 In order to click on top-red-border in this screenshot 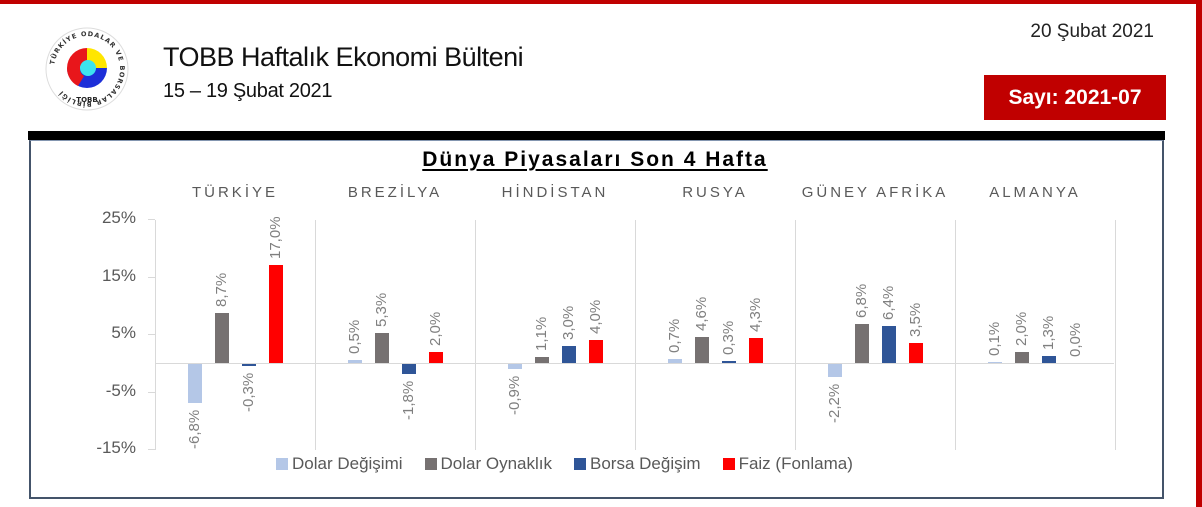, I will do `click(598, 2)`.